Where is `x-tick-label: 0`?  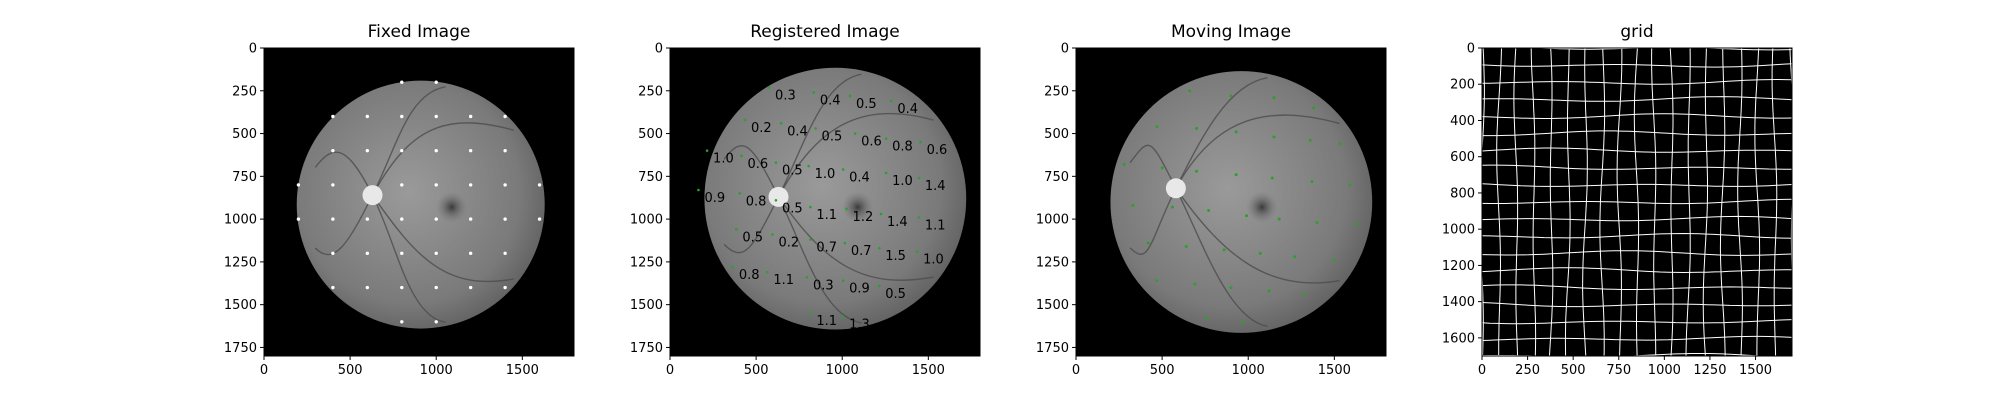 x-tick-label: 0 is located at coordinates (1076, 370).